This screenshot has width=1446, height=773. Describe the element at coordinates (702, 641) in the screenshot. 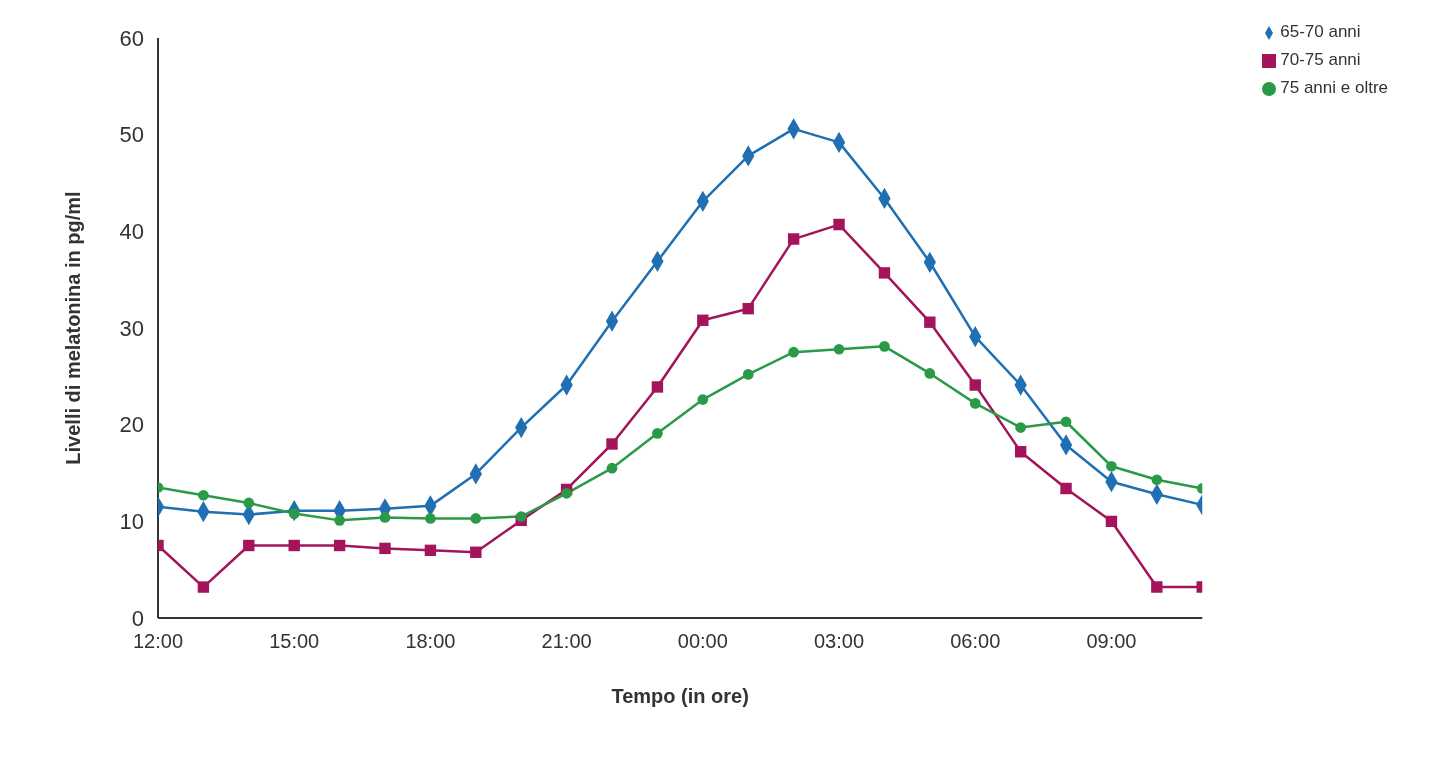

I see `x-tick-label: 00:00` at that location.